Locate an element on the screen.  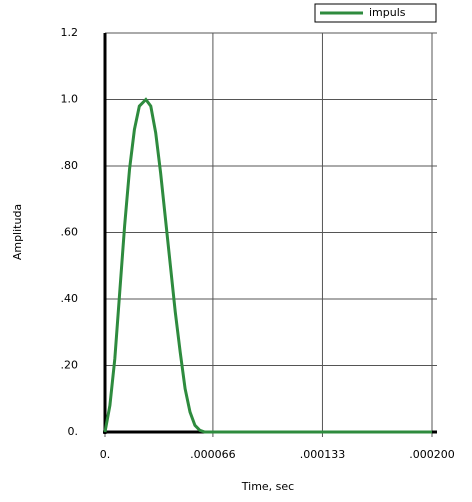
y-axis-title: Amplituda is located at coordinates (17, 232).